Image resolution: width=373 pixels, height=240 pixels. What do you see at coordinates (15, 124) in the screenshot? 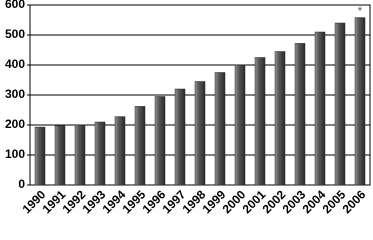
I see `y-tick-label: 200` at bounding box center [15, 124].